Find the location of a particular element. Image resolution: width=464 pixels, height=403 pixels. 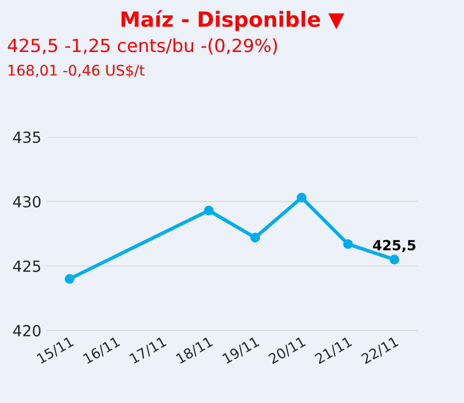

y-tick-label: 435 is located at coordinates (26, 137).